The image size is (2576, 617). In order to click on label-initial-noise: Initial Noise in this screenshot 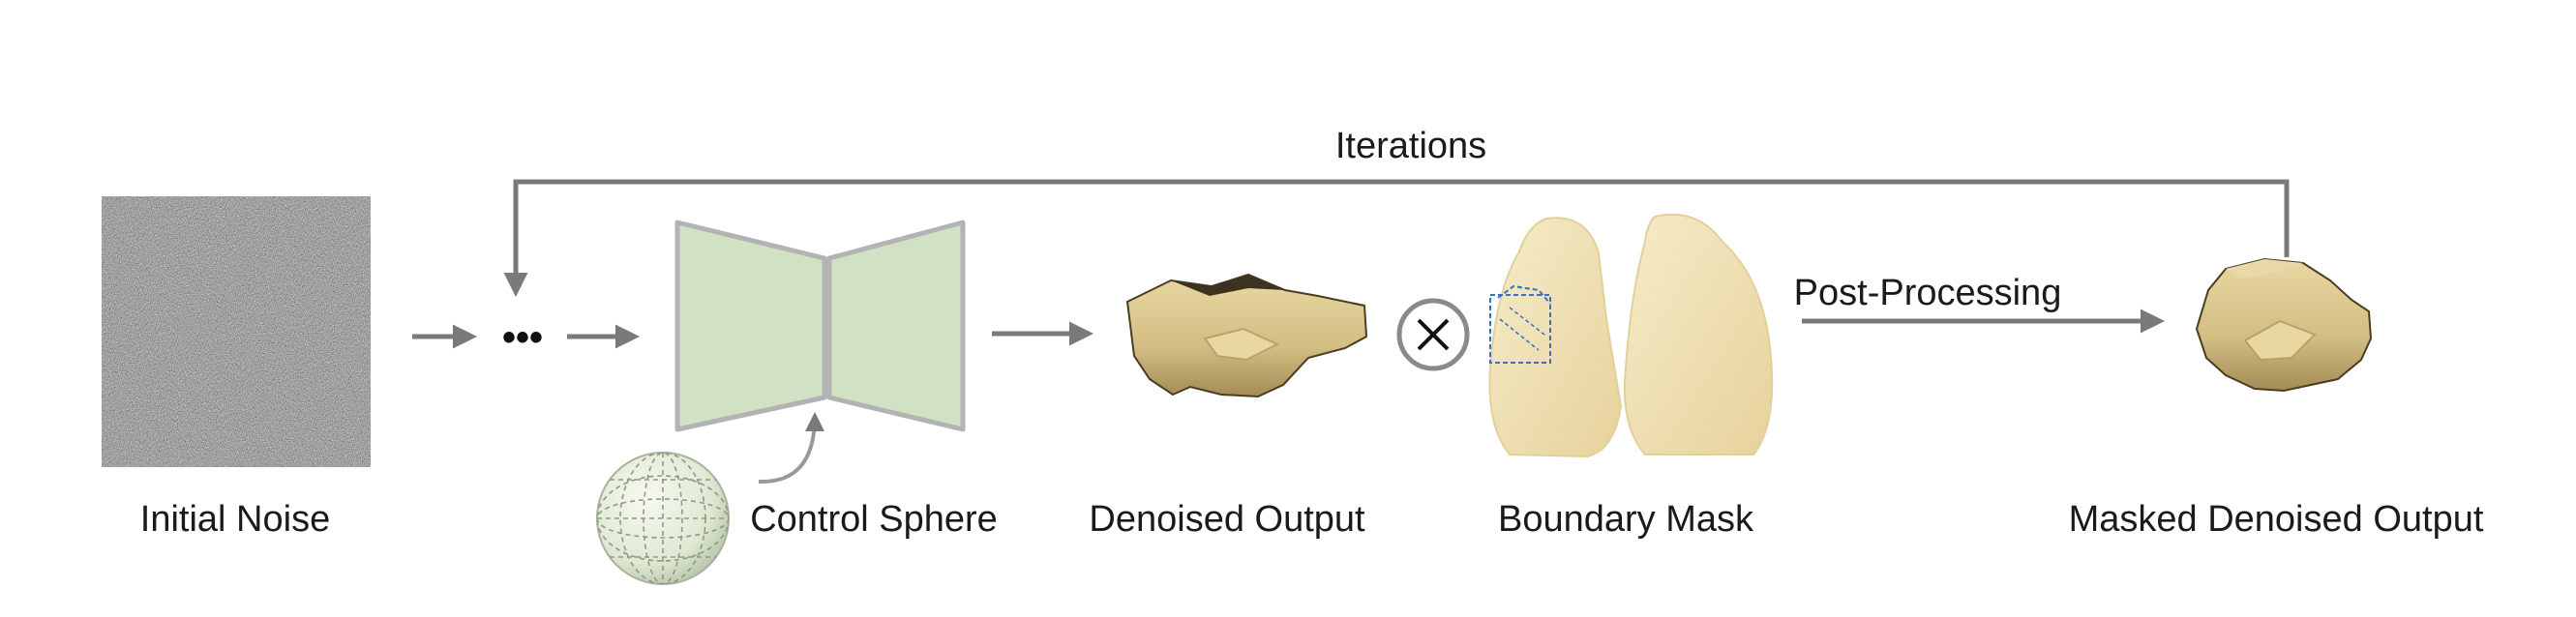, I will do `click(235, 519)`.